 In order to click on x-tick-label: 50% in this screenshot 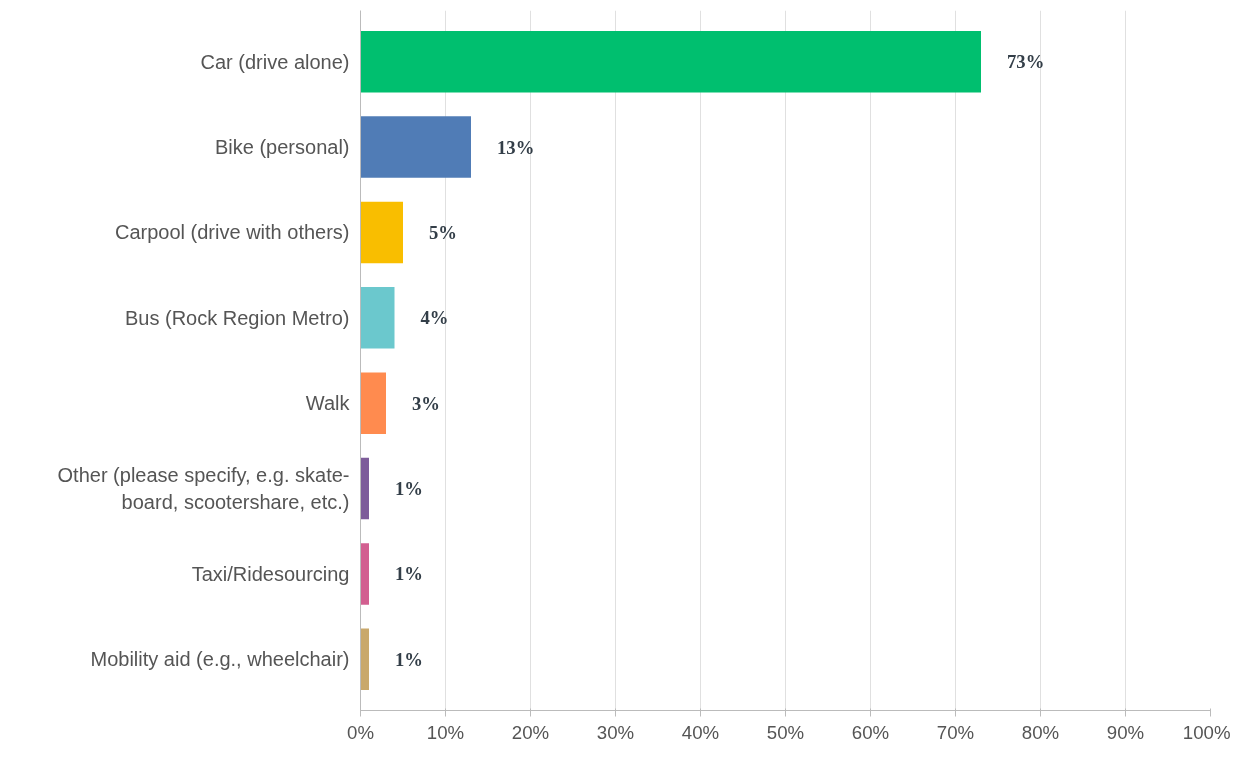, I will do `click(785, 732)`.